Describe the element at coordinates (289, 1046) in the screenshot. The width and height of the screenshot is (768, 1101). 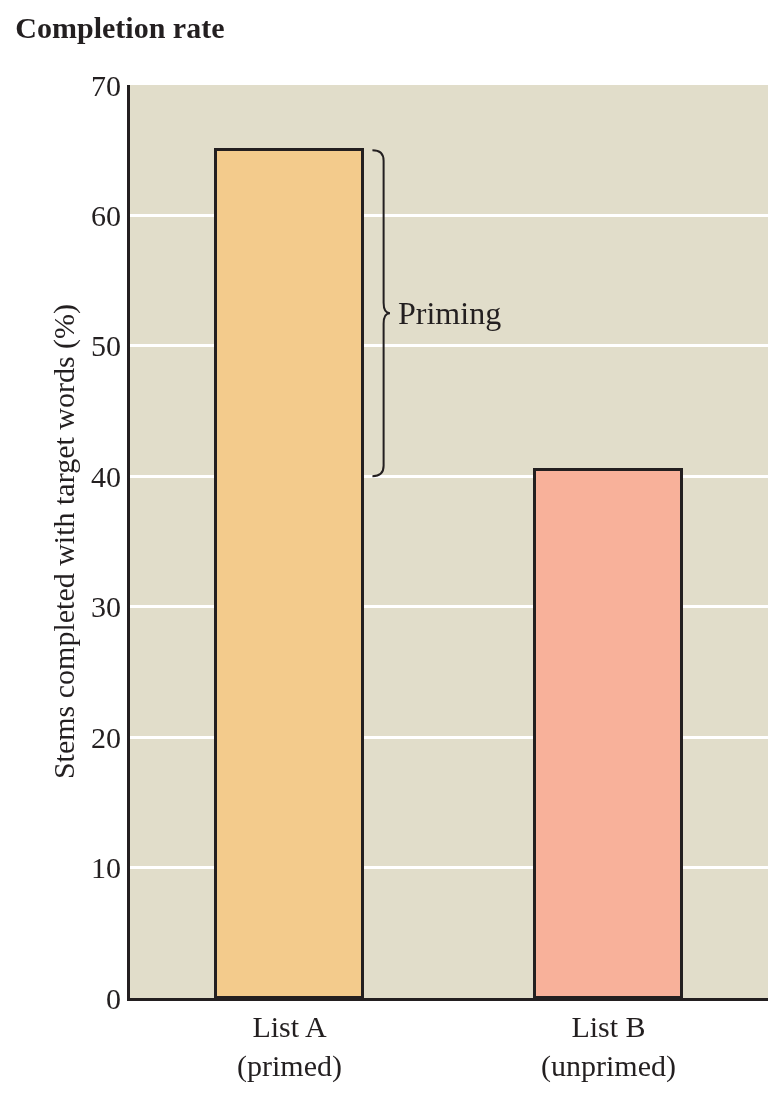
I see `x-tick-label: List A (primed)` at that location.